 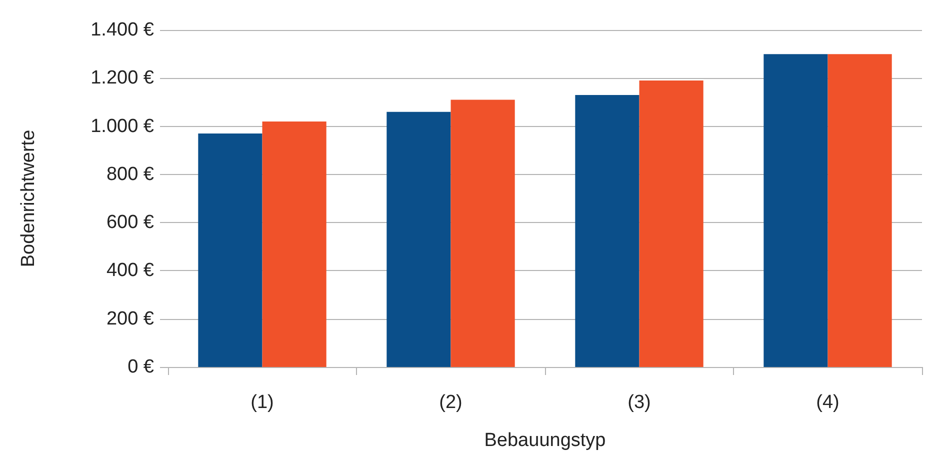 What do you see at coordinates (122, 30) in the screenshot?
I see `y-tick-label: 1.400 €` at bounding box center [122, 30].